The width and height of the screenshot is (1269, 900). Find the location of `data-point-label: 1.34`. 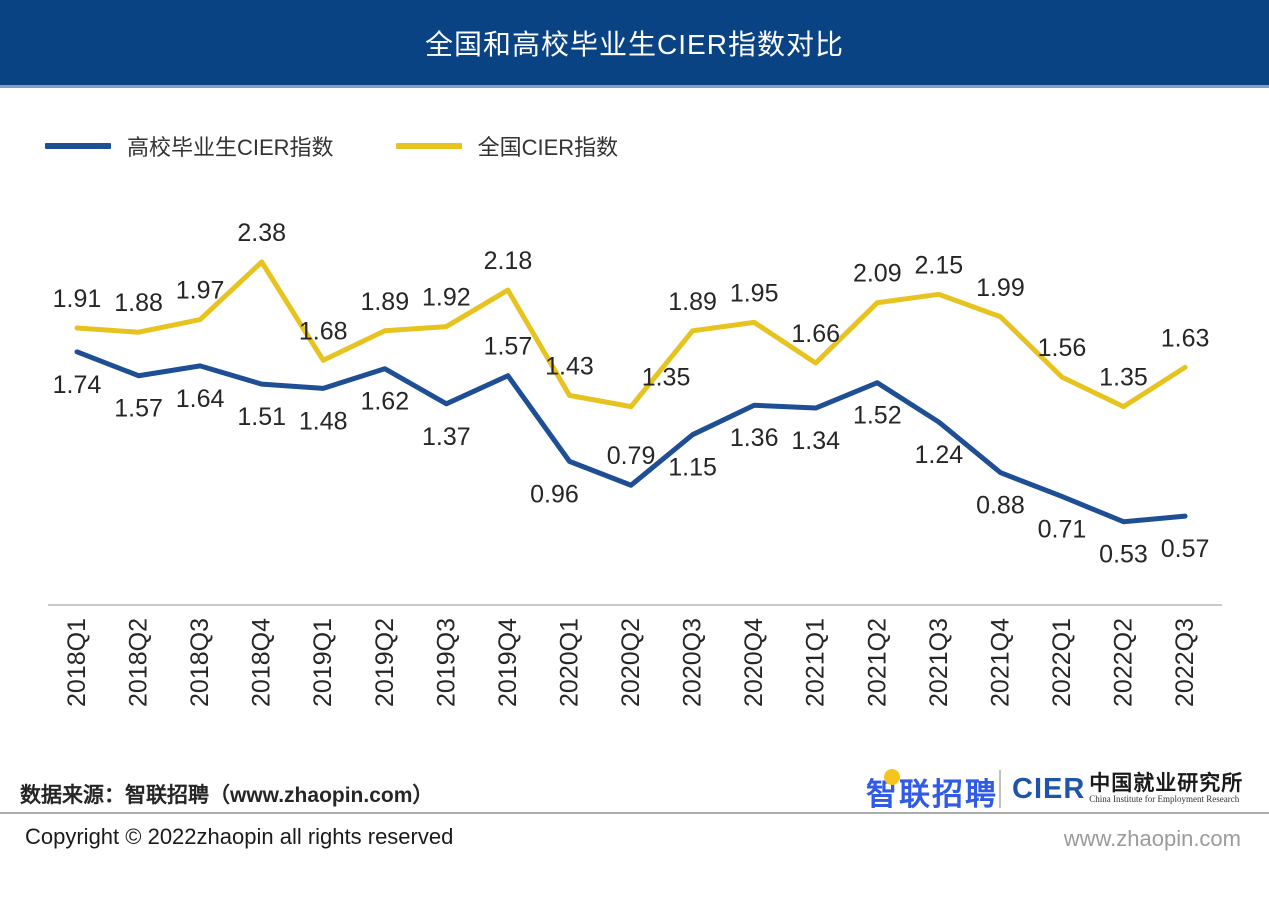

data-point-label: 1.34 is located at coordinates (815, 441).